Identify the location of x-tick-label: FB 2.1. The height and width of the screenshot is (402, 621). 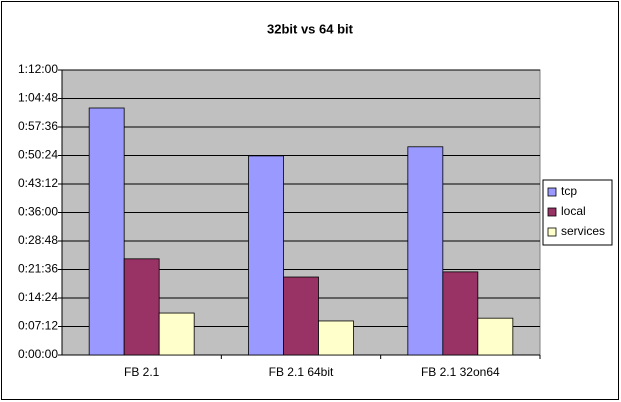
(142, 372).